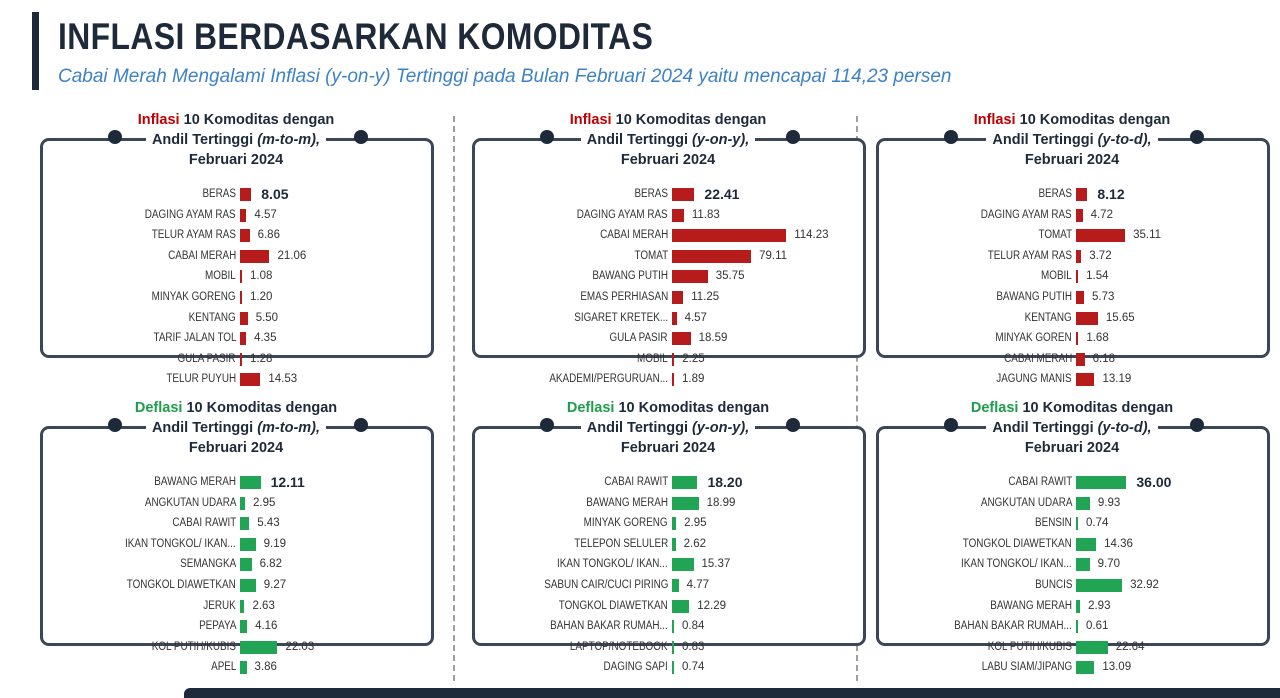  I want to click on bar-row: KOL PUTIH/KUBIS 22.03, so click(236, 648).